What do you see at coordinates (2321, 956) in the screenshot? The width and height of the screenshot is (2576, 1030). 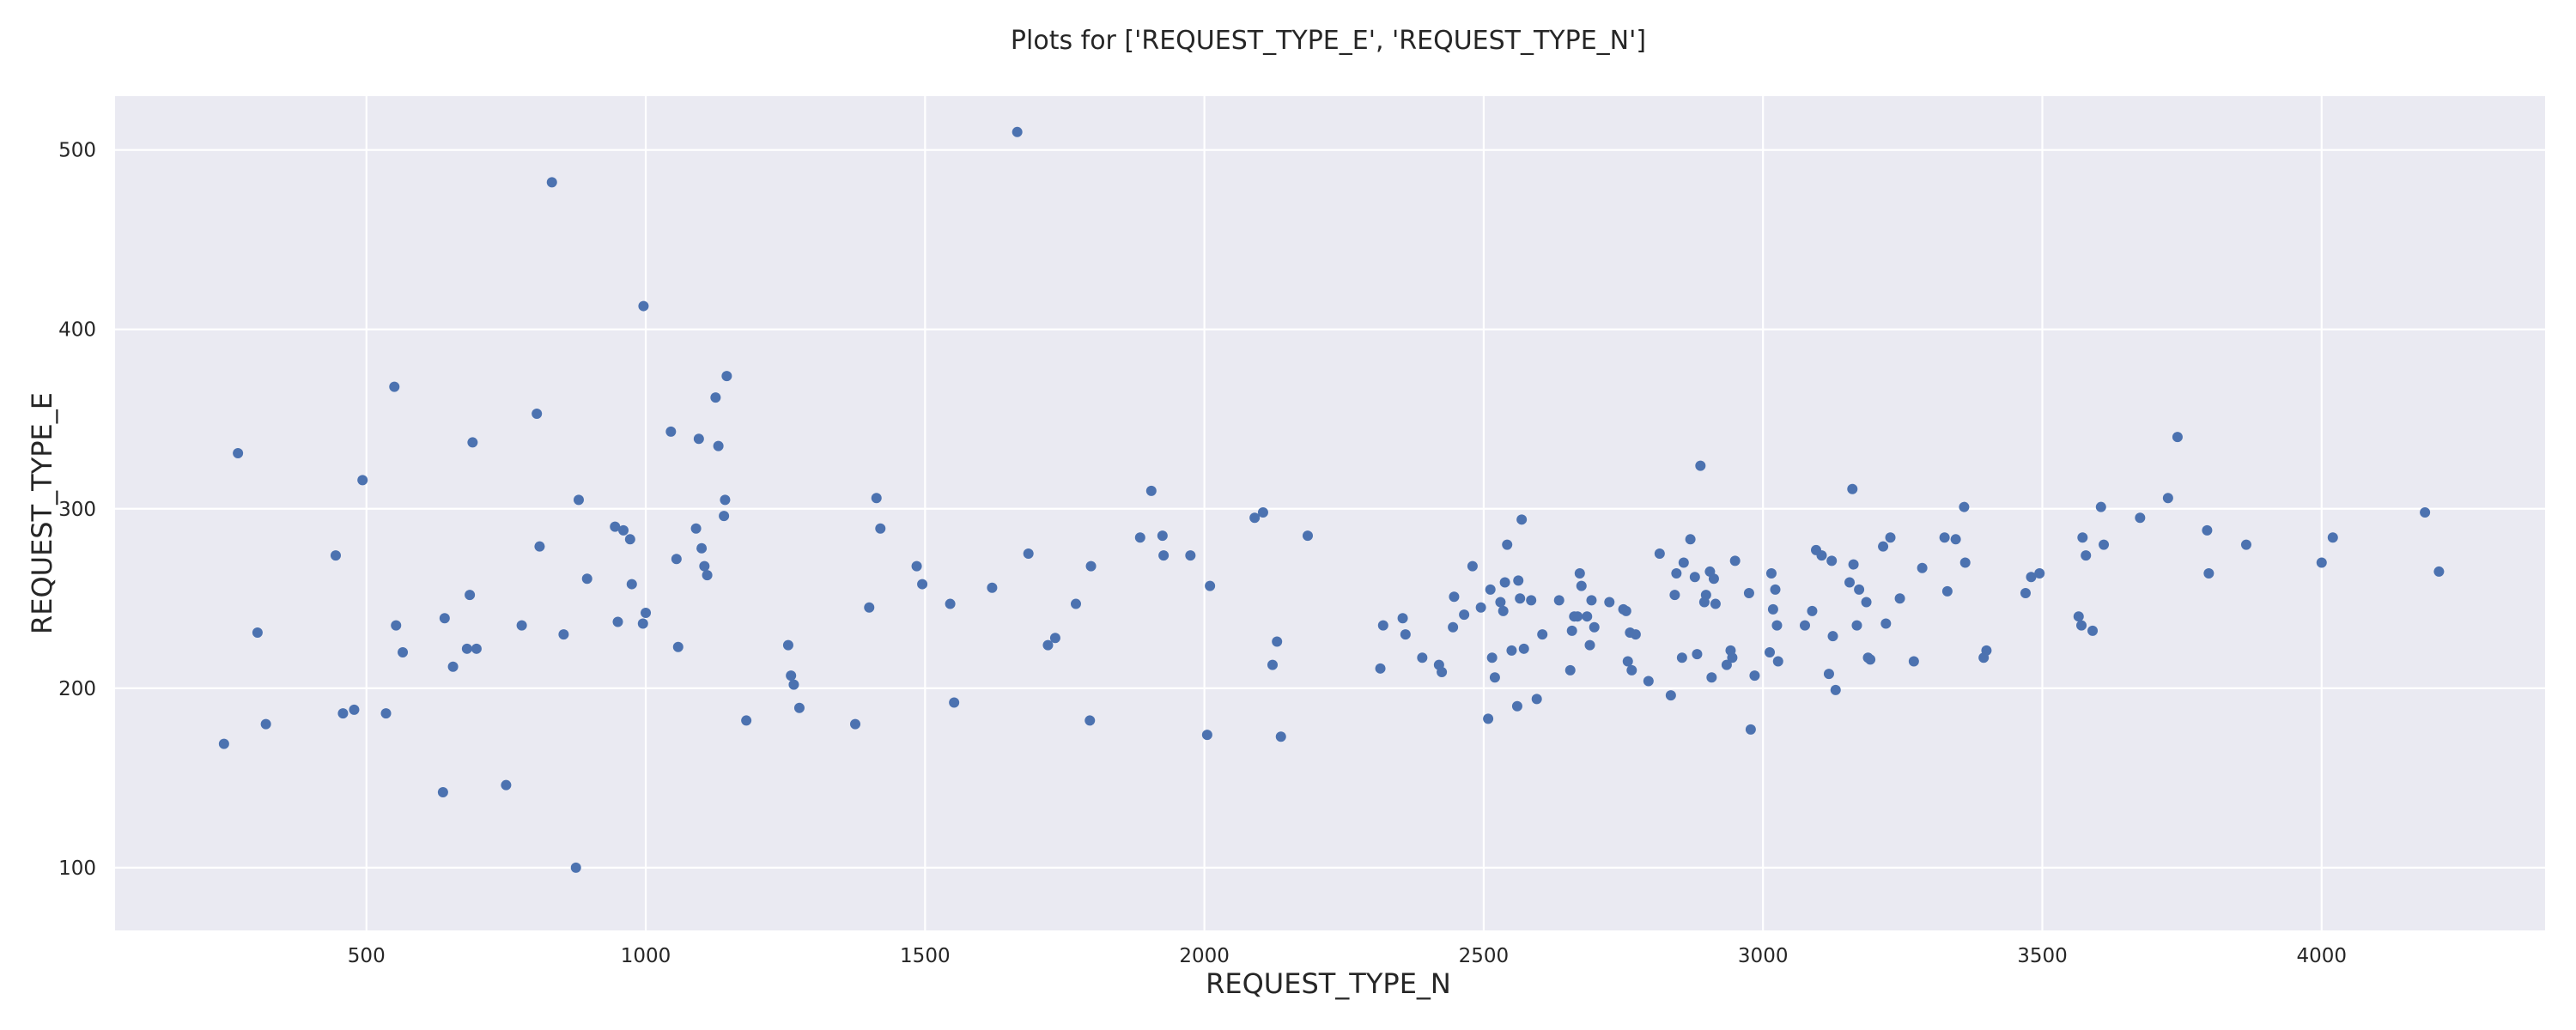 I see `x-tick-label: 4000` at bounding box center [2321, 956].